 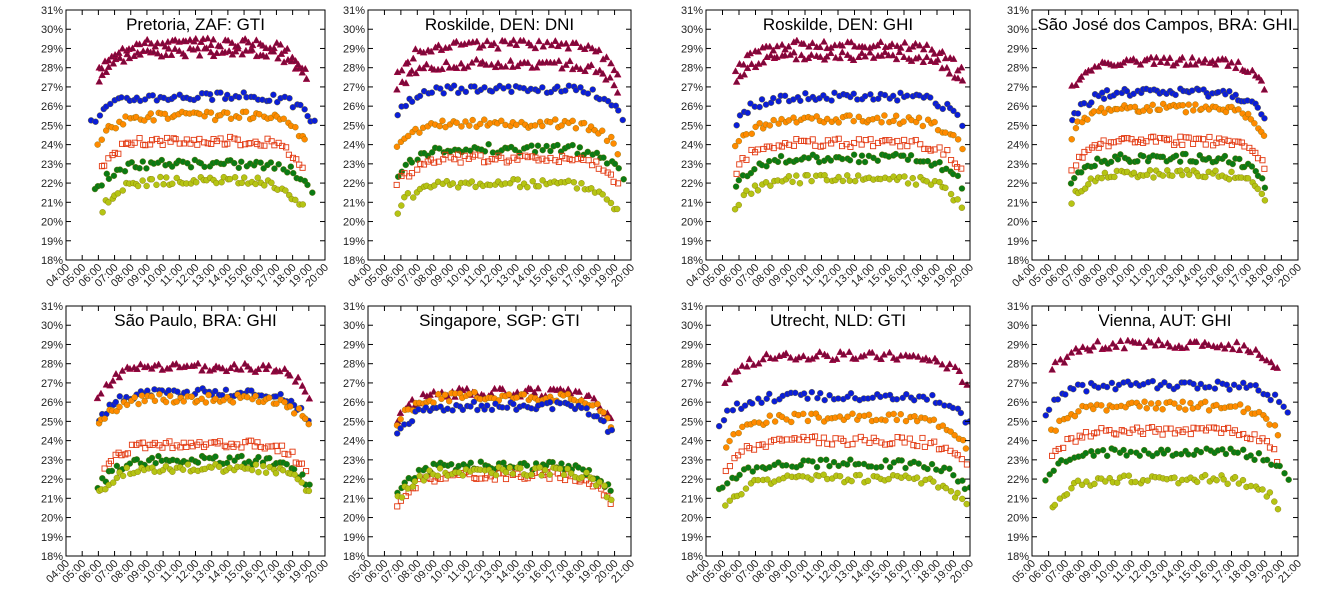 I want to click on data-series, so click(x=203, y=176).